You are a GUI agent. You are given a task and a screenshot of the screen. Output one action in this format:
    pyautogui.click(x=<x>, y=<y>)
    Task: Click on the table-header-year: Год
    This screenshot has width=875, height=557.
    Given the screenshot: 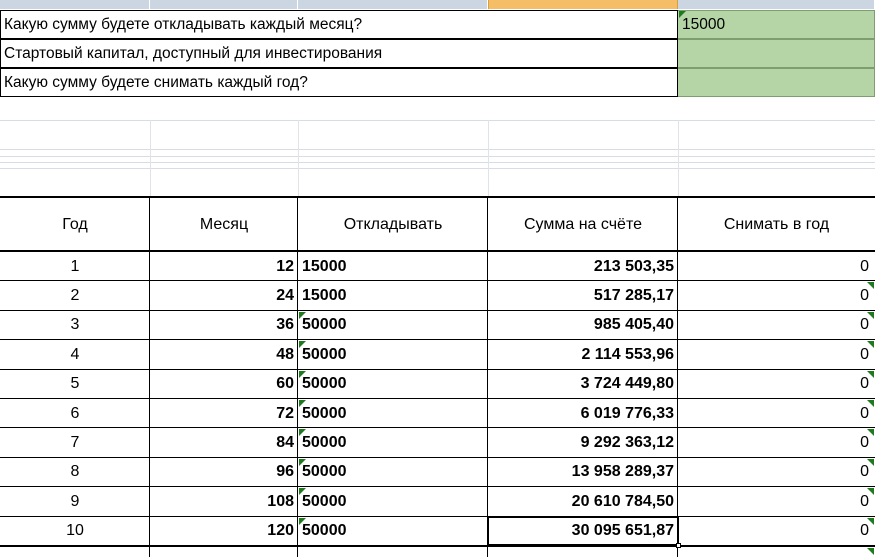 What is the action you would take?
    pyautogui.click(x=75, y=225)
    